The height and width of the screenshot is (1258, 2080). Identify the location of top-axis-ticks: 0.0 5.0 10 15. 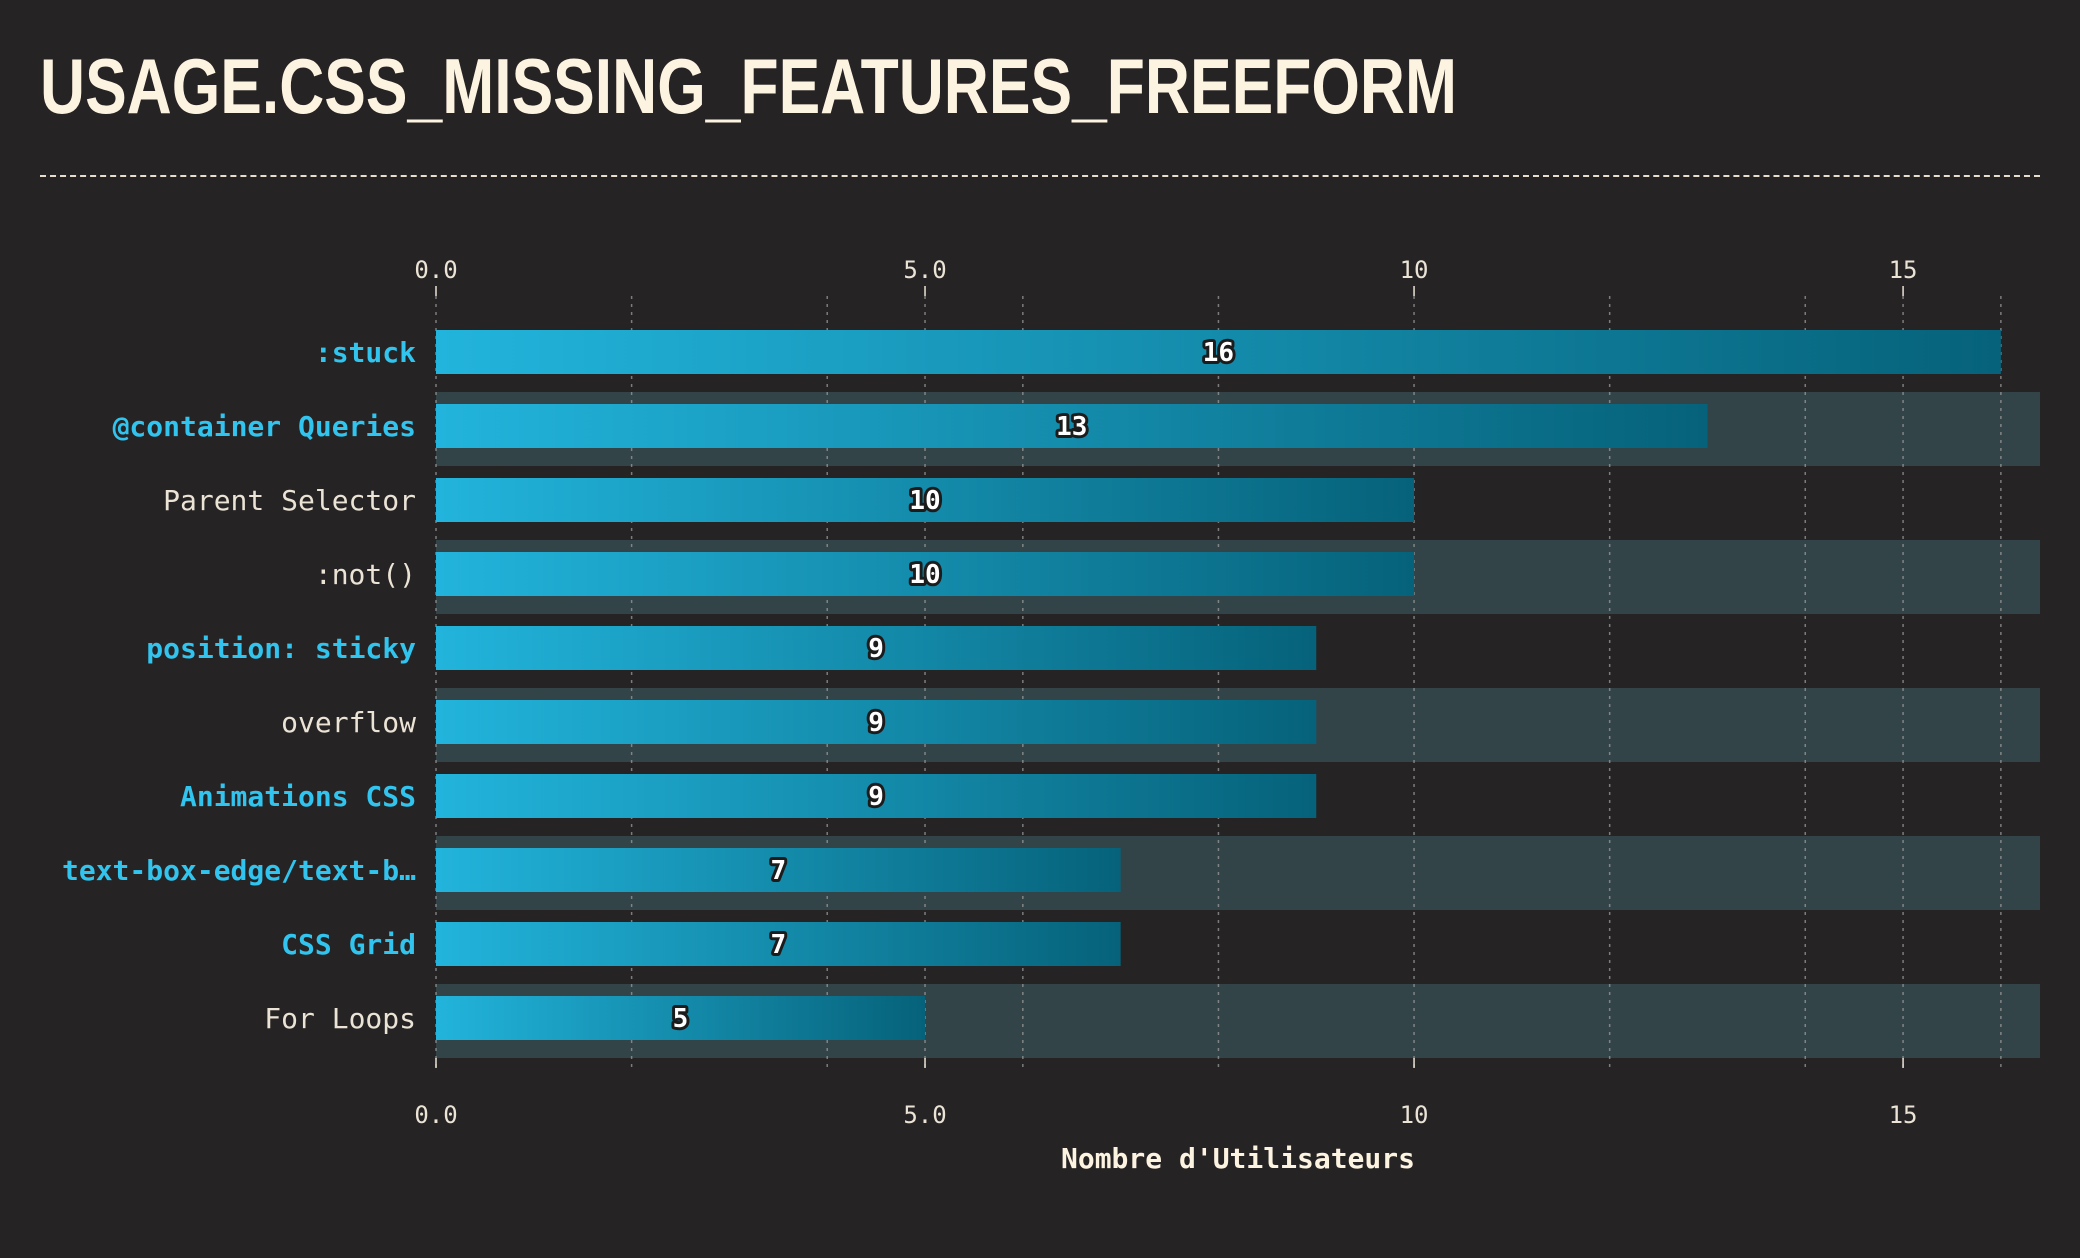
(1166, 276).